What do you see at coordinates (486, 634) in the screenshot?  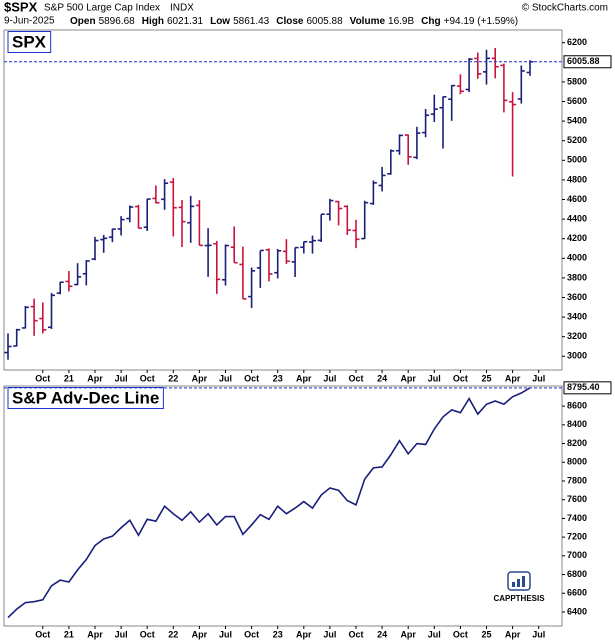 I see `x-tick-label: 25` at bounding box center [486, 634].